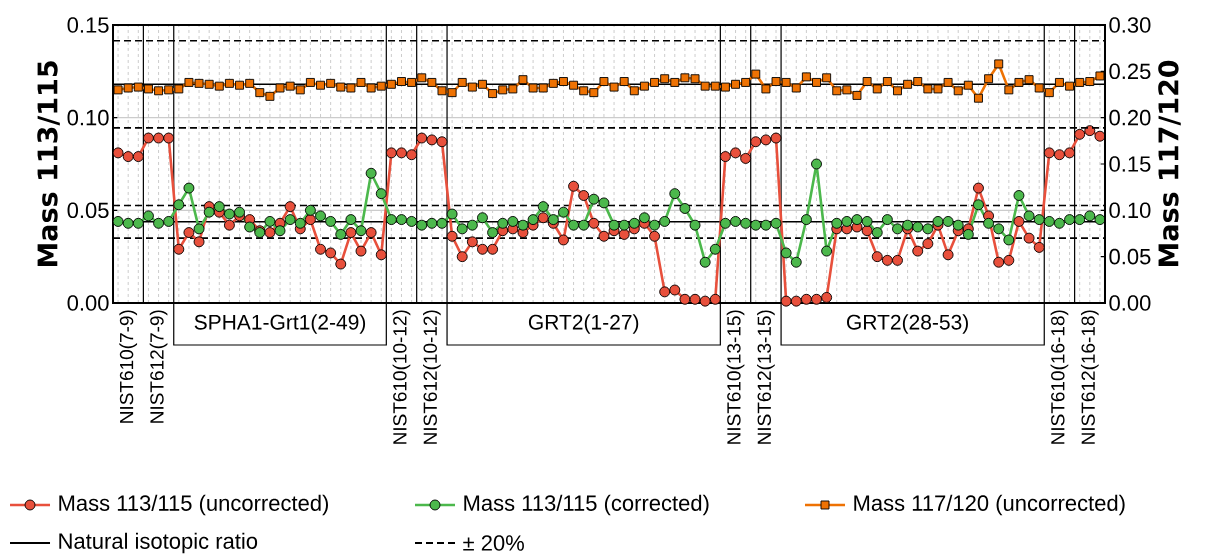 Image resolution: width=1205 pixels, height=554 pixels. What do you see at coordinates (1130, 256) in the screenshot?
I see `y2-tick-label: 0.05` at bounding box center [1130, 256].